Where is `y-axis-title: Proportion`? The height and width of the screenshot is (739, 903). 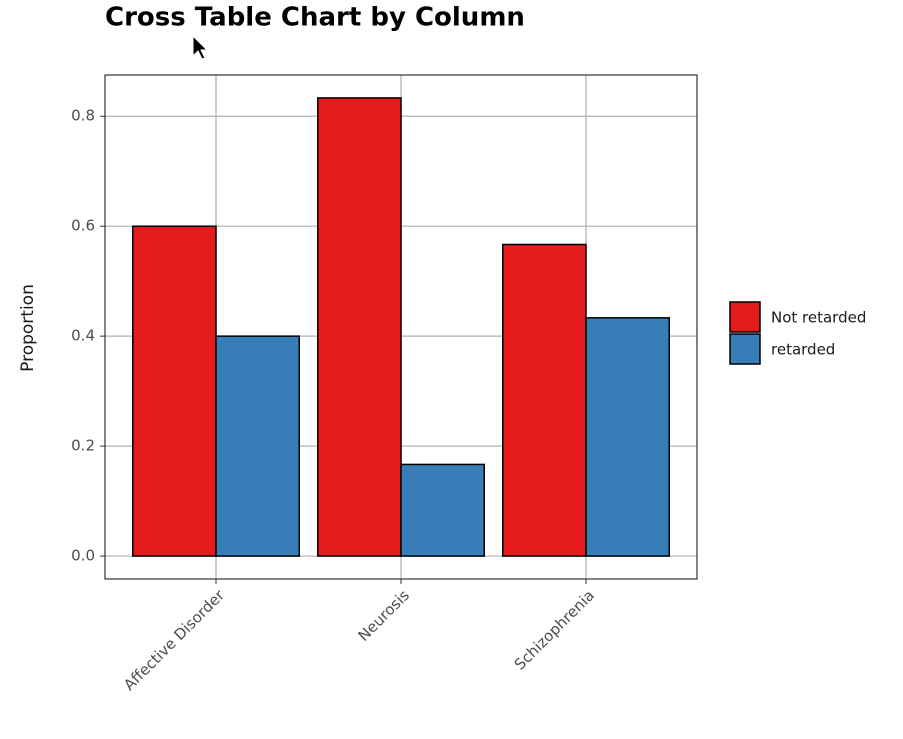
y-axis-title: Proportion is located at coordinates (28, 328).